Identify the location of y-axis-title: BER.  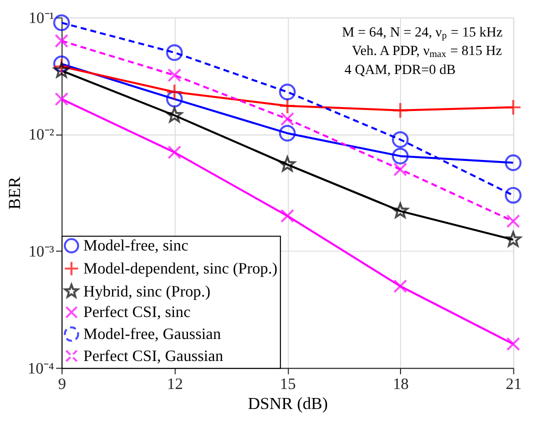
(14, 193).